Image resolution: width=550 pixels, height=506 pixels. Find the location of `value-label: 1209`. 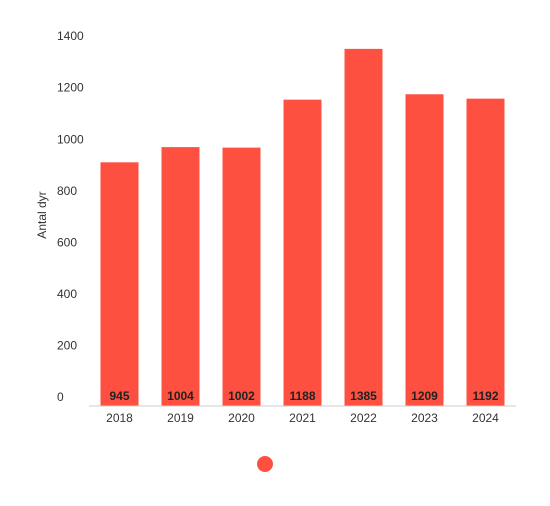

value-label: 1209 is located at coordinates (424, 396).